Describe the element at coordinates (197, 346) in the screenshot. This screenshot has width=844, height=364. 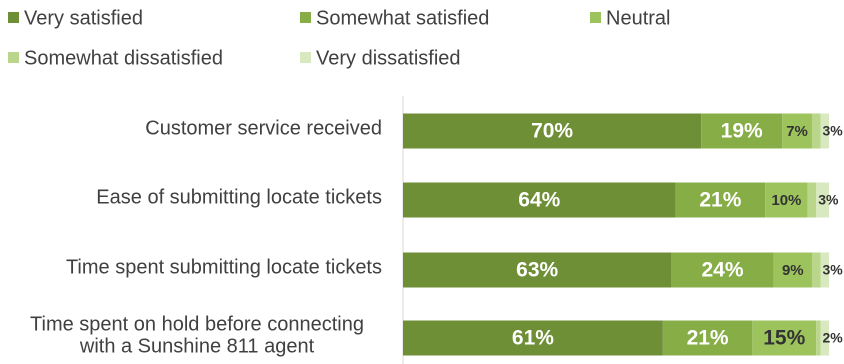
I see `category-label-line: with a Sunshine 811 agent` at that location.